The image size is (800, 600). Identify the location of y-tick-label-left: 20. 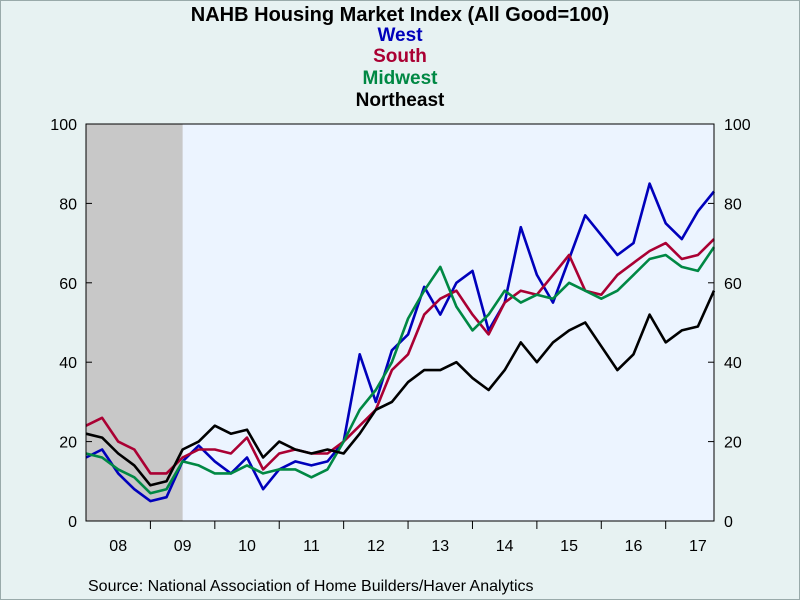
(68, 443).